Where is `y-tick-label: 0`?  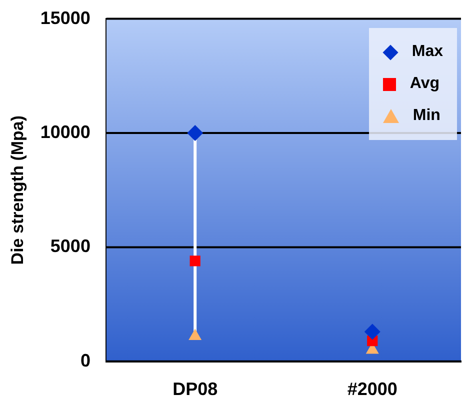 y-tick-label: 0 is located at coordinates (85, 360).